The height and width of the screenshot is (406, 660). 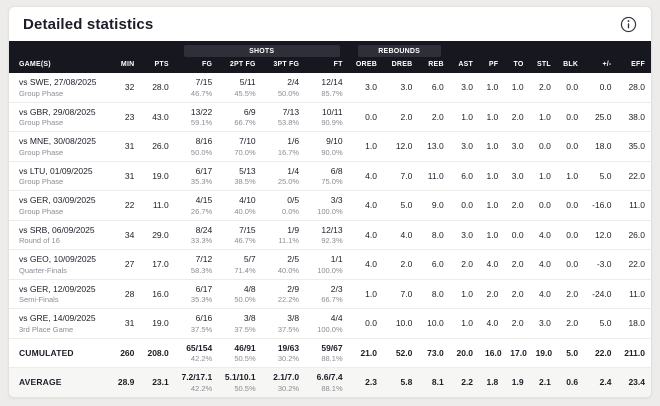 I want to click on shot-percentage: 90.0%, so click(x=332, y=152).